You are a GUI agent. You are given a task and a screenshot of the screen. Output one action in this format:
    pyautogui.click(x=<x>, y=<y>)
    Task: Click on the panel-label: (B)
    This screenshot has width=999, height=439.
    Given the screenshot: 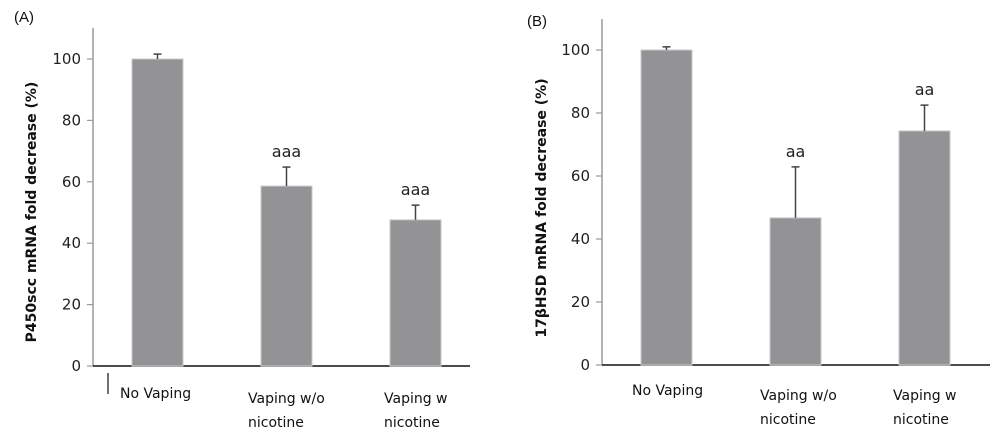 What is the action you would take?
    pyautogui.click(x=537, y=21)
    